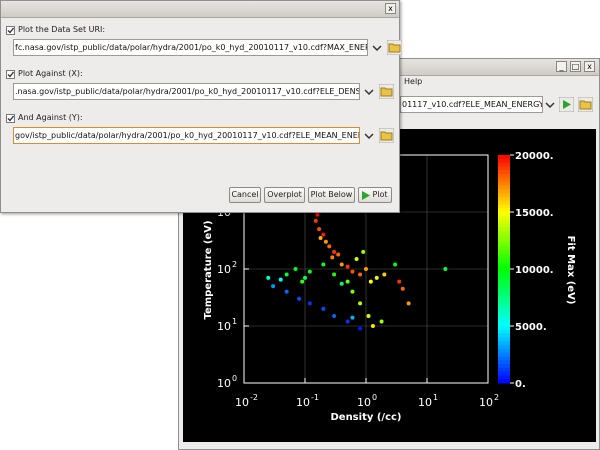  What do you see at coordinates (496, 397) in the screenshot?
I see `x-tick-exponent: 2` at bounding box center [496, 397].